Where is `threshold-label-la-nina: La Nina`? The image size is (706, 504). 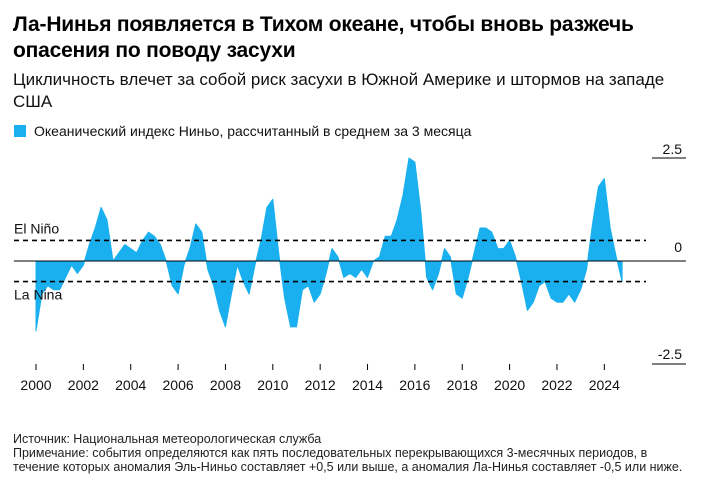
threshold-label-la-nina: La Nina is located at coordinates (38, 295).